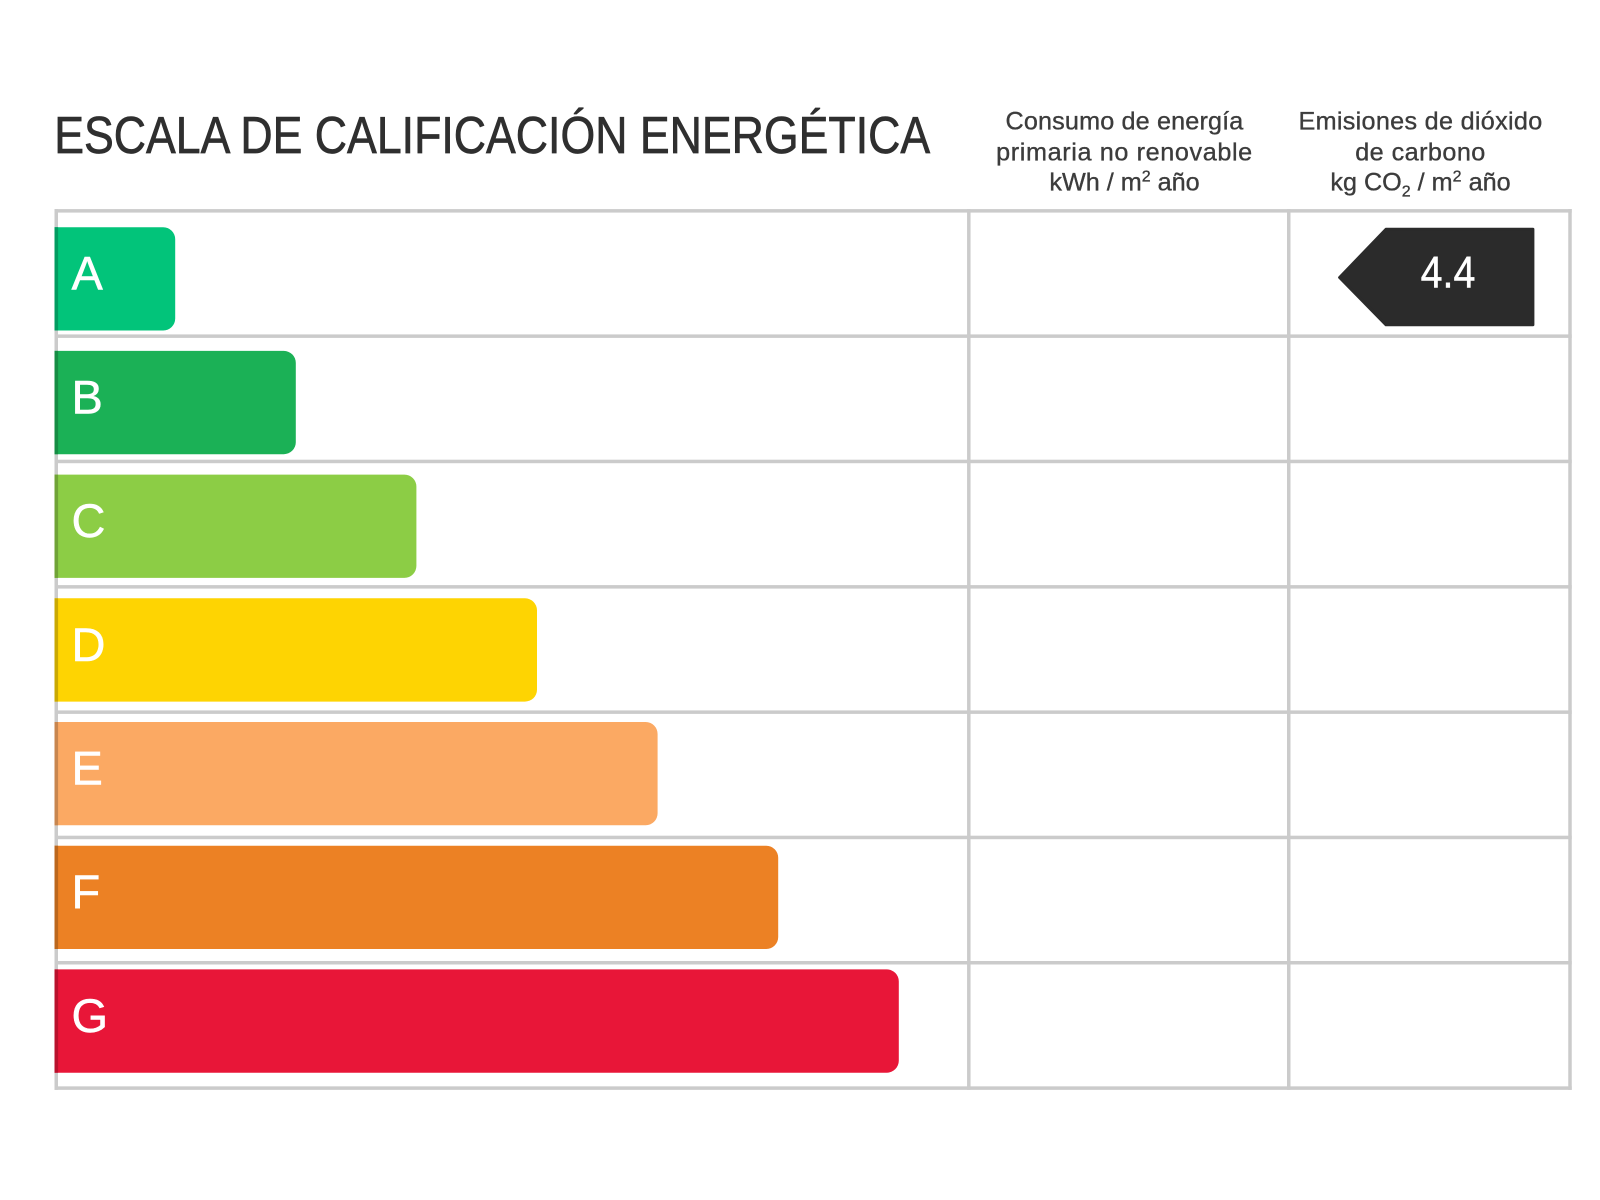  Describe the element at coordinates (90, 1015) in the screenshot. I see `svg-text: G` at that location.